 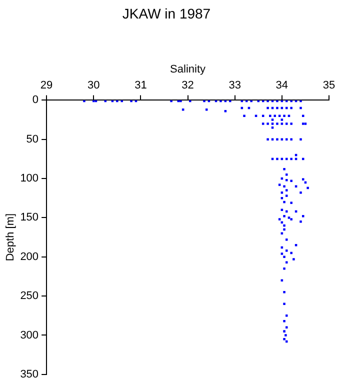 I want to click on x-tick-label: 29, so click(x=46, y=86).